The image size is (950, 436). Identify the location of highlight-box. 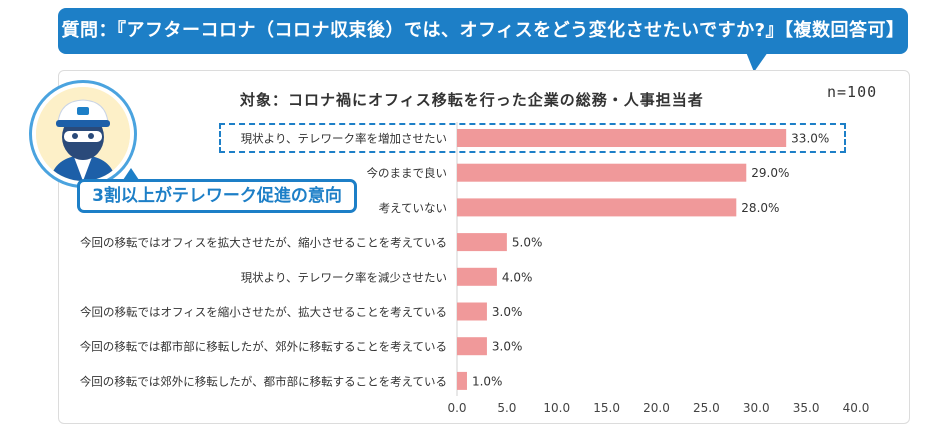
(532, 138).